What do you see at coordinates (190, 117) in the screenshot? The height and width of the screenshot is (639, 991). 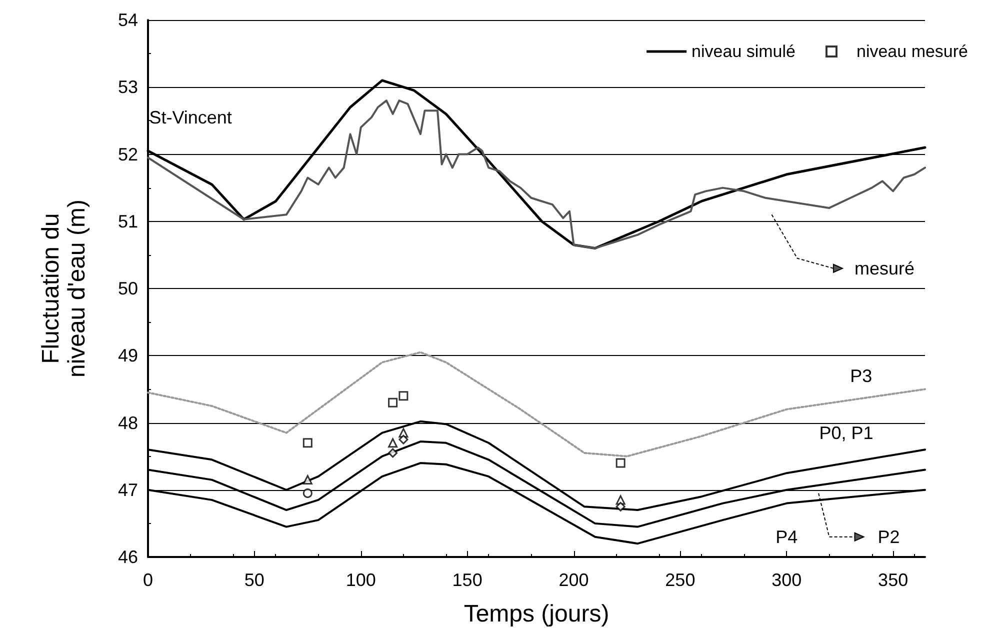 I see `annotation: St-Vincent` at bounding box center [190, 117].